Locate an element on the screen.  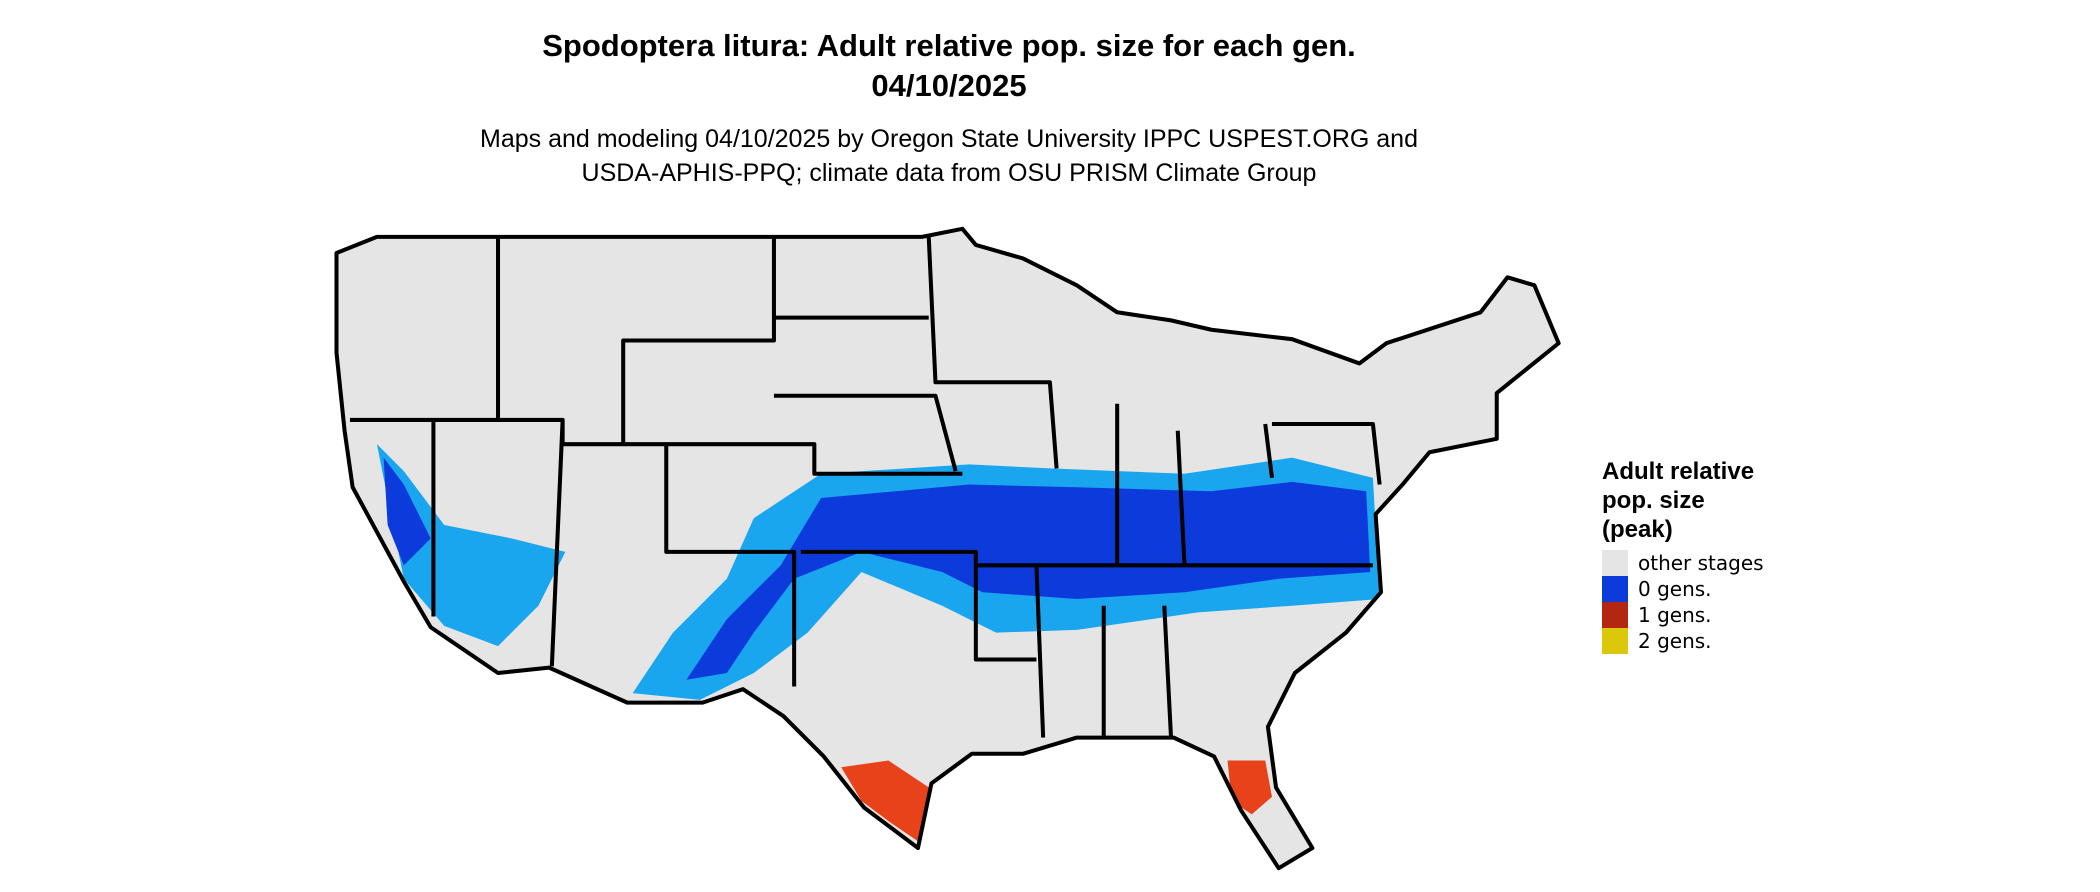
legend-title: pop. size is located at coordinates (1653, 500).